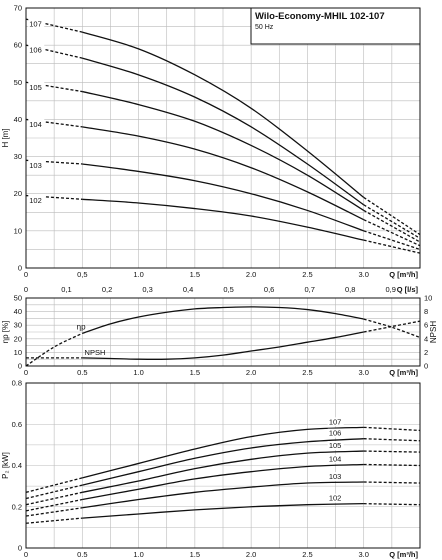 This screenshot has height=560, width=442. What do you see at coordinates (433, 332) in the screenshot?
I see `y-right-axis-label: NPSH` at bounding box center [433, 332].